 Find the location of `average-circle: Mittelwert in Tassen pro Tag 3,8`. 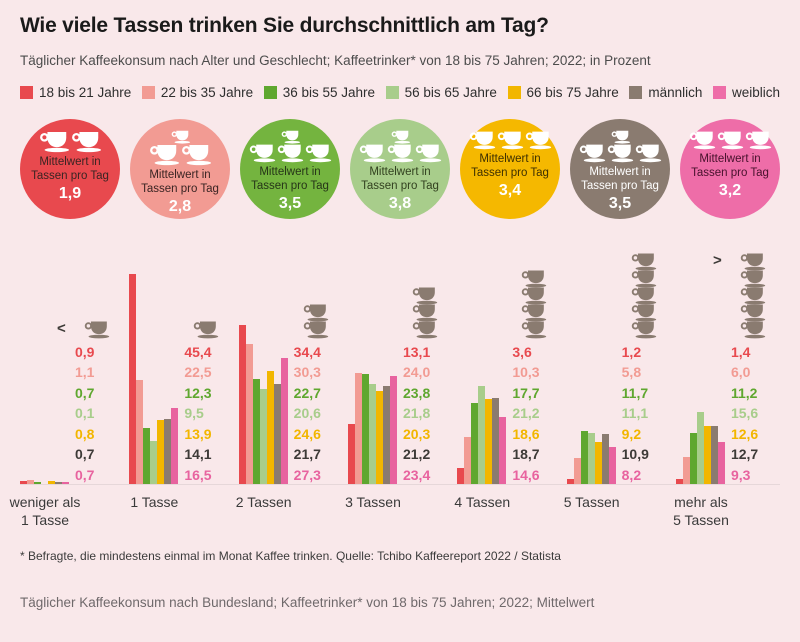

average-circle: Mittelwert in Tassen pro Tag 3,8 is located at coordinates (400, 169).